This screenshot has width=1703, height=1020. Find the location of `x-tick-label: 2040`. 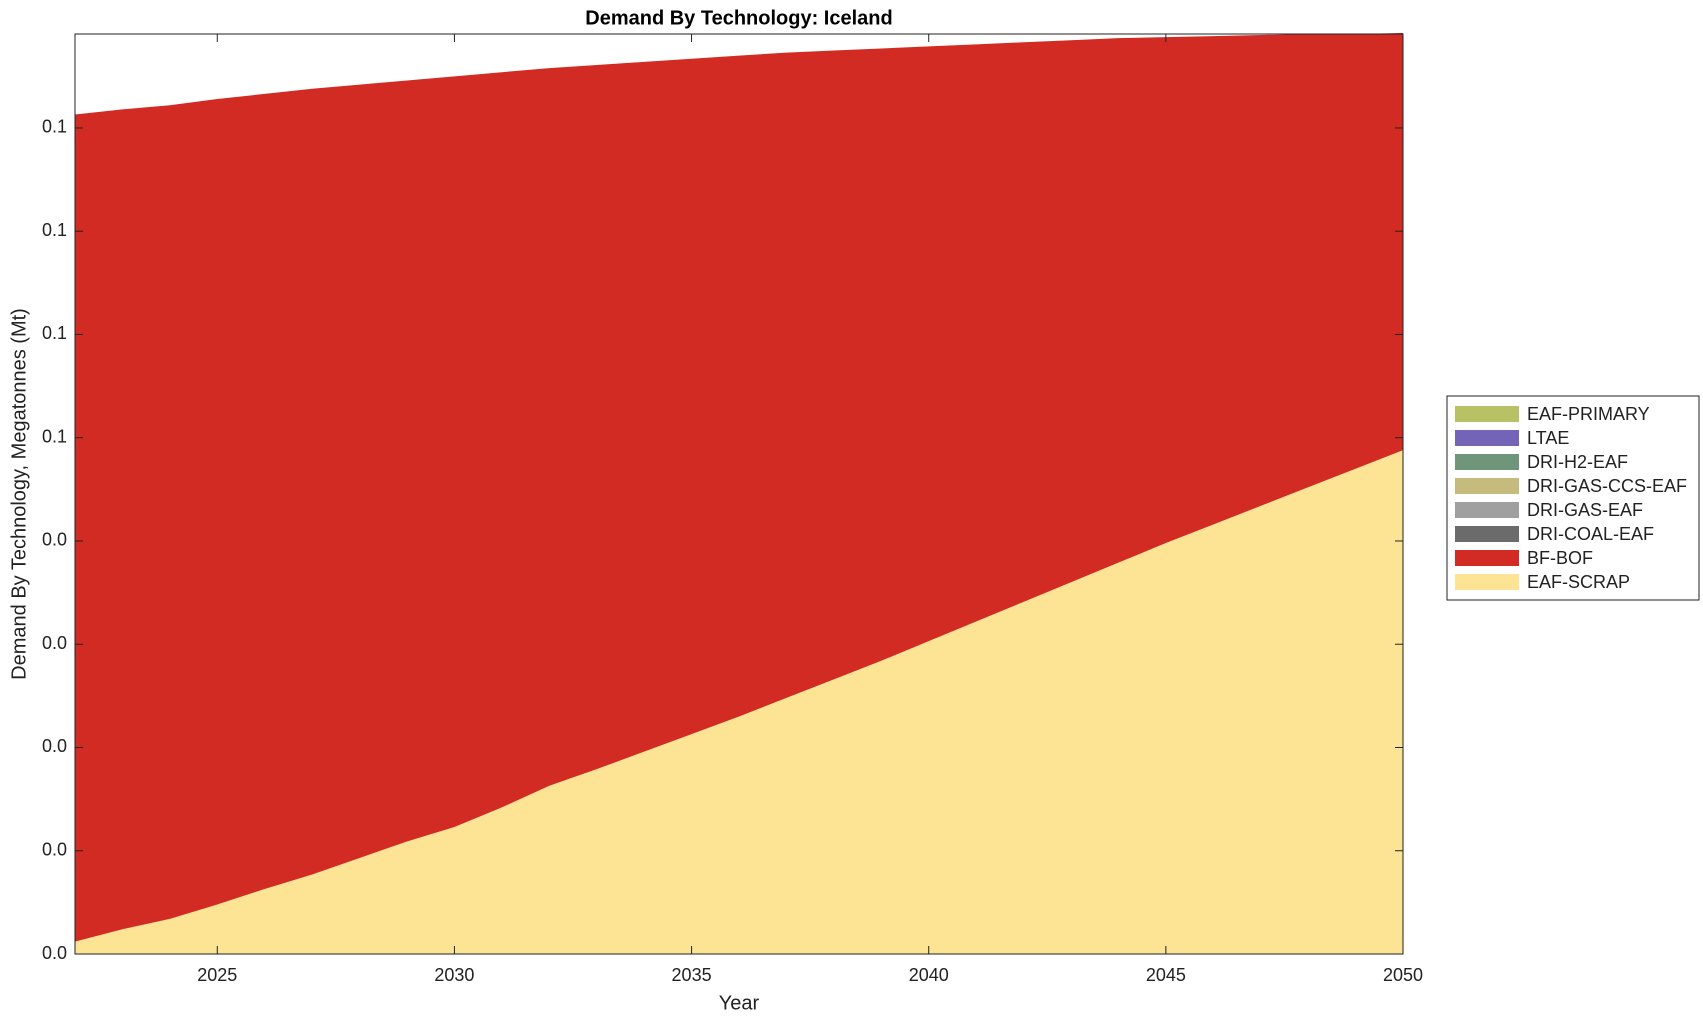

x-tick-label: 2040 is located at coordinates (929, 975).